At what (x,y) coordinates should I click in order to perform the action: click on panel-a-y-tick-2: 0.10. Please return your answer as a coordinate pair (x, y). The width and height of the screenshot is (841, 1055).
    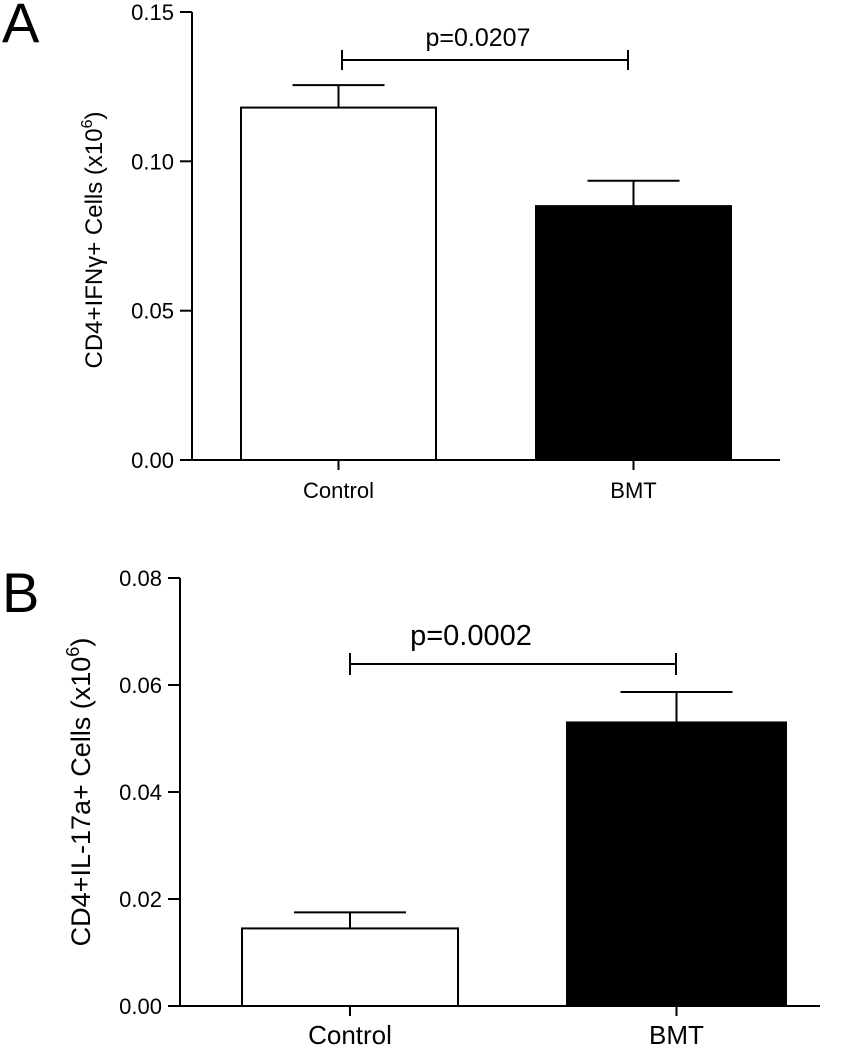
    Looking at the image, I should click on (161, 161).